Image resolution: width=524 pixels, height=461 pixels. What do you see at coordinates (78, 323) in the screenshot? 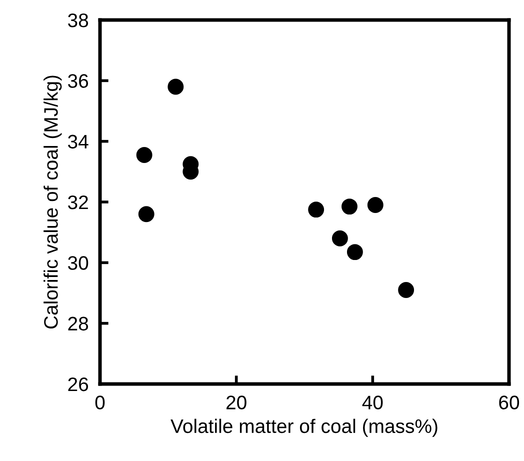
I see `y-tick-label: 28` at bounding box center [78, 323].